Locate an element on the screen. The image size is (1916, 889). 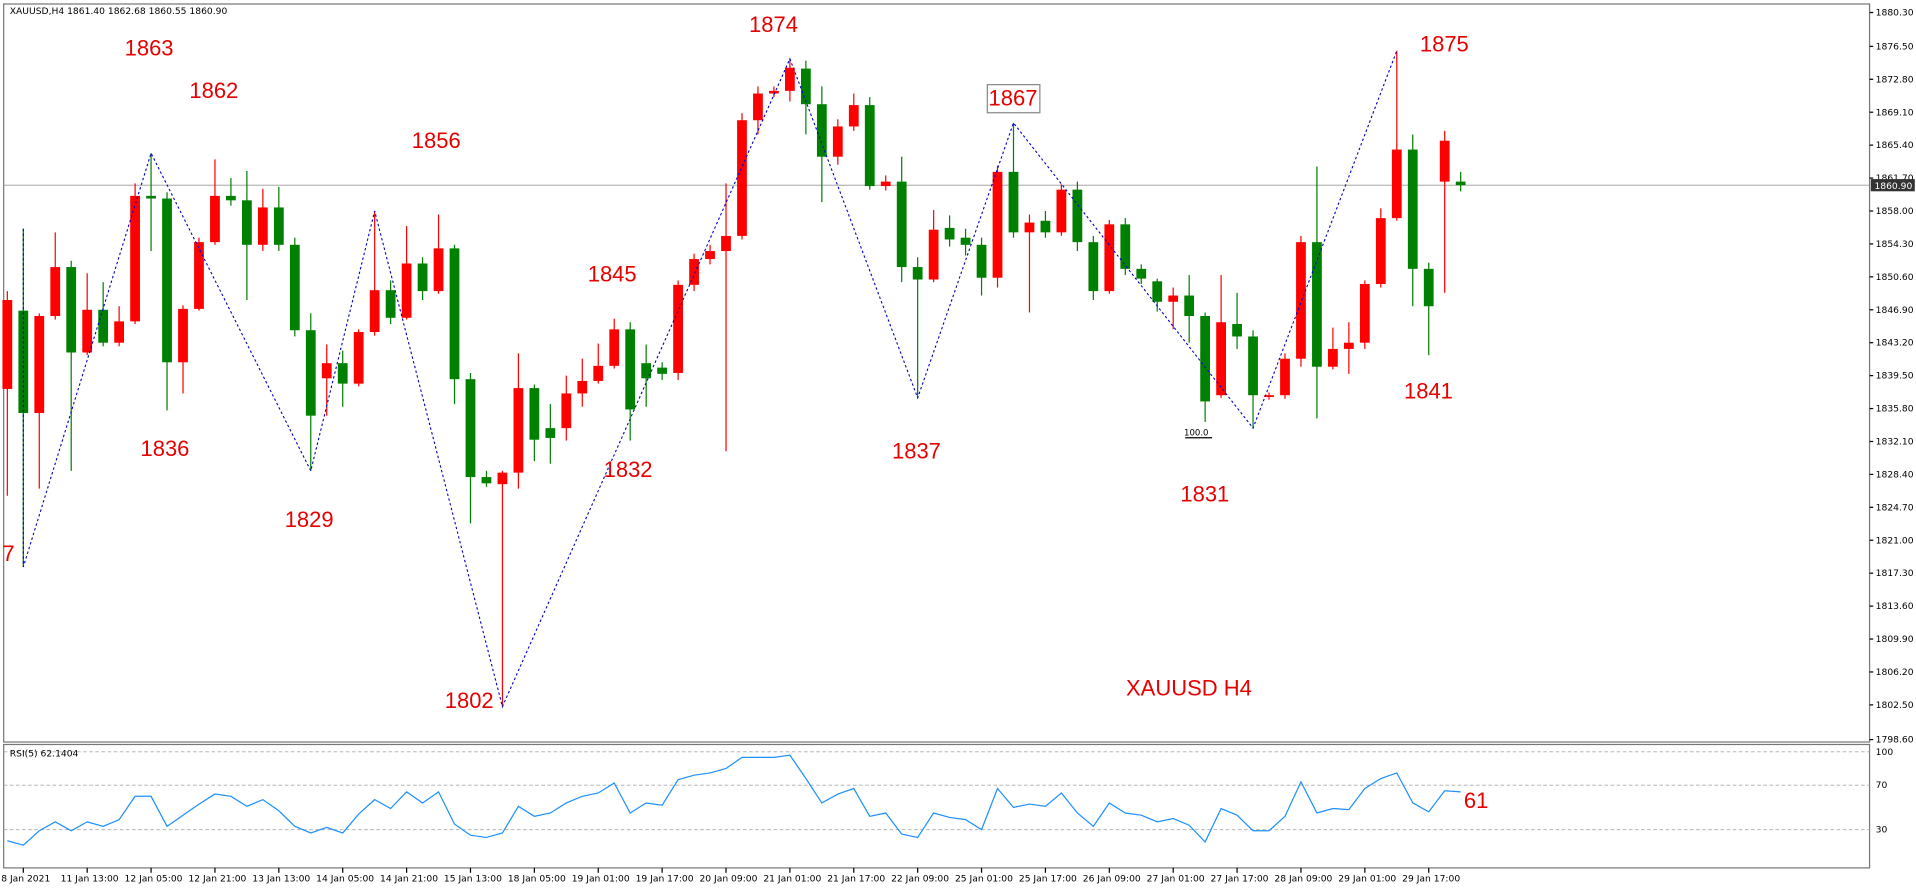
price-box is located at coordinates (1892, 185).